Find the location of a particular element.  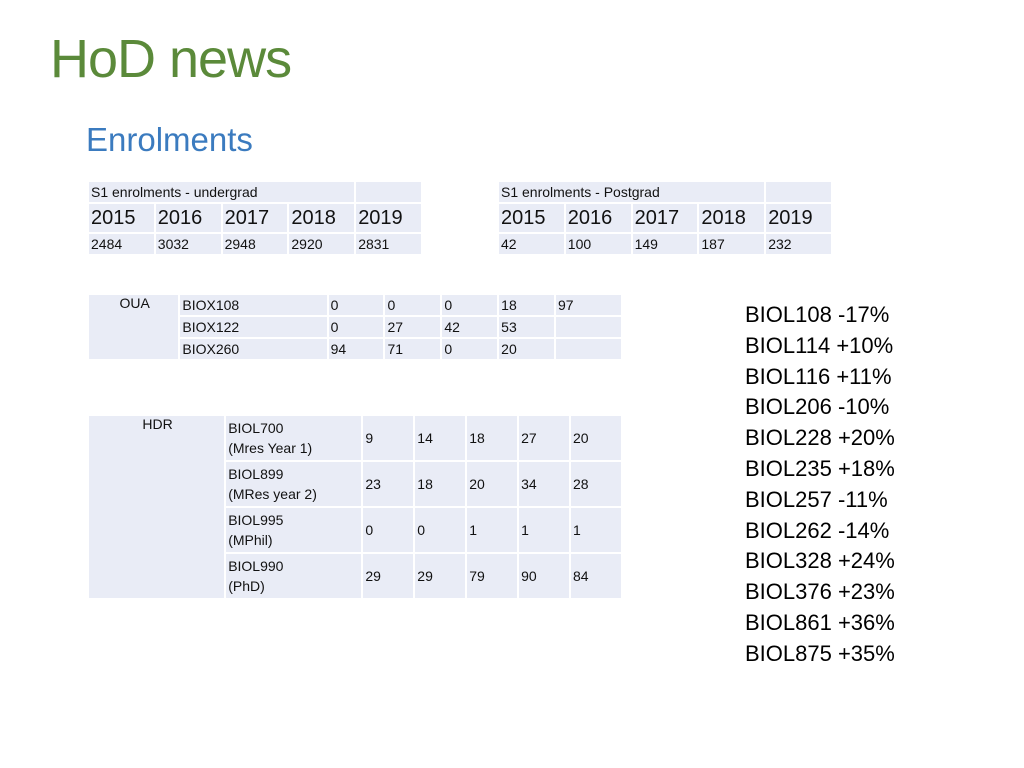

enrolment-value: 2831 is located at coordinates (388, 244).